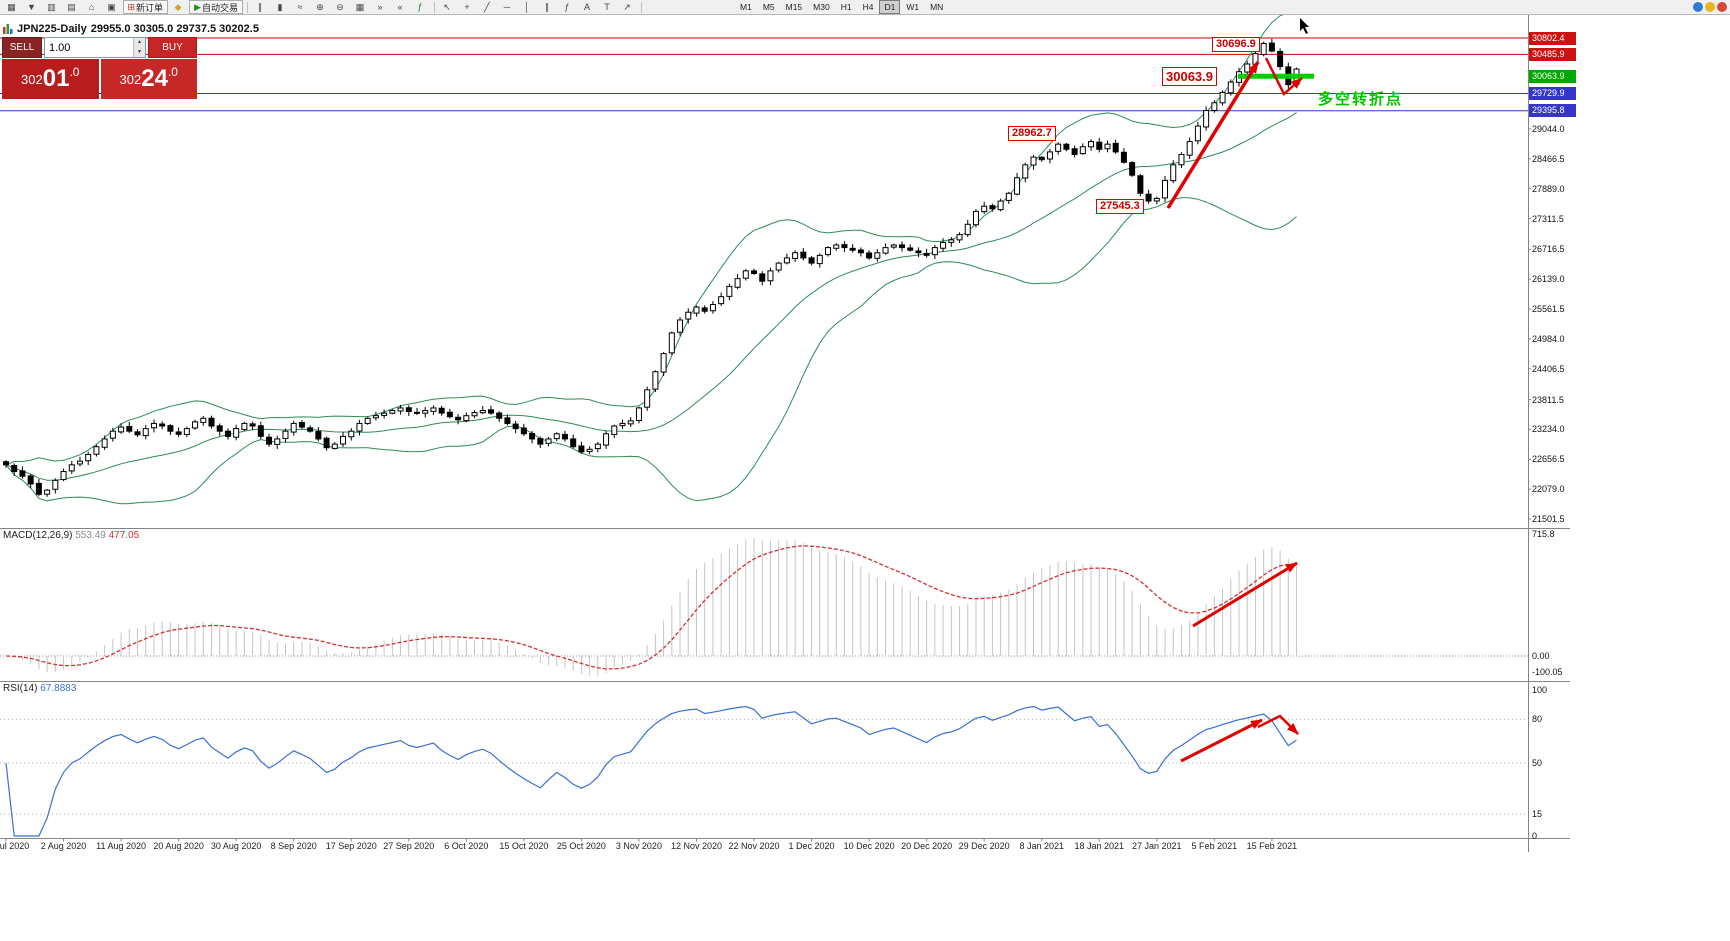 The width and height of the screenshot is (1730, 941). I want to click on macd-indicator-label: MACD(12,26,9) 553.49 477.05, so click(71, 535).